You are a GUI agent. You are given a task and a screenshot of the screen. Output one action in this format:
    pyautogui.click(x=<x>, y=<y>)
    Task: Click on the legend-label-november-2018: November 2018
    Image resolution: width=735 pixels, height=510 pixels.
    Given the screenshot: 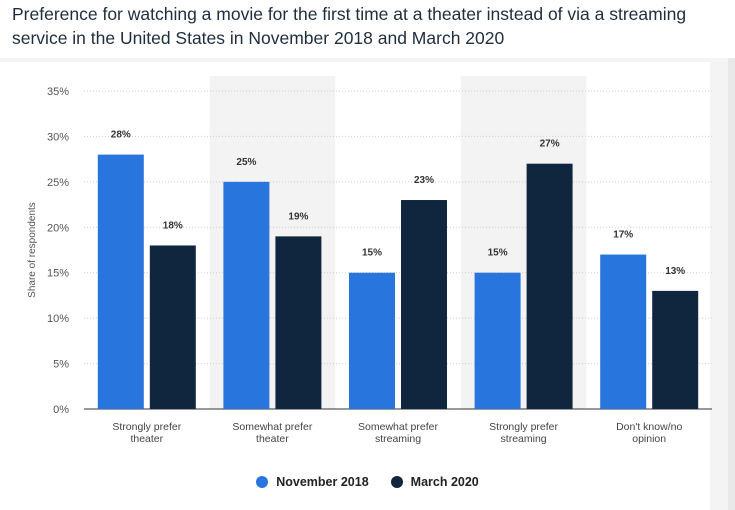 What is the action you would take?
    pyautogui.click(x=322, y=482)
    